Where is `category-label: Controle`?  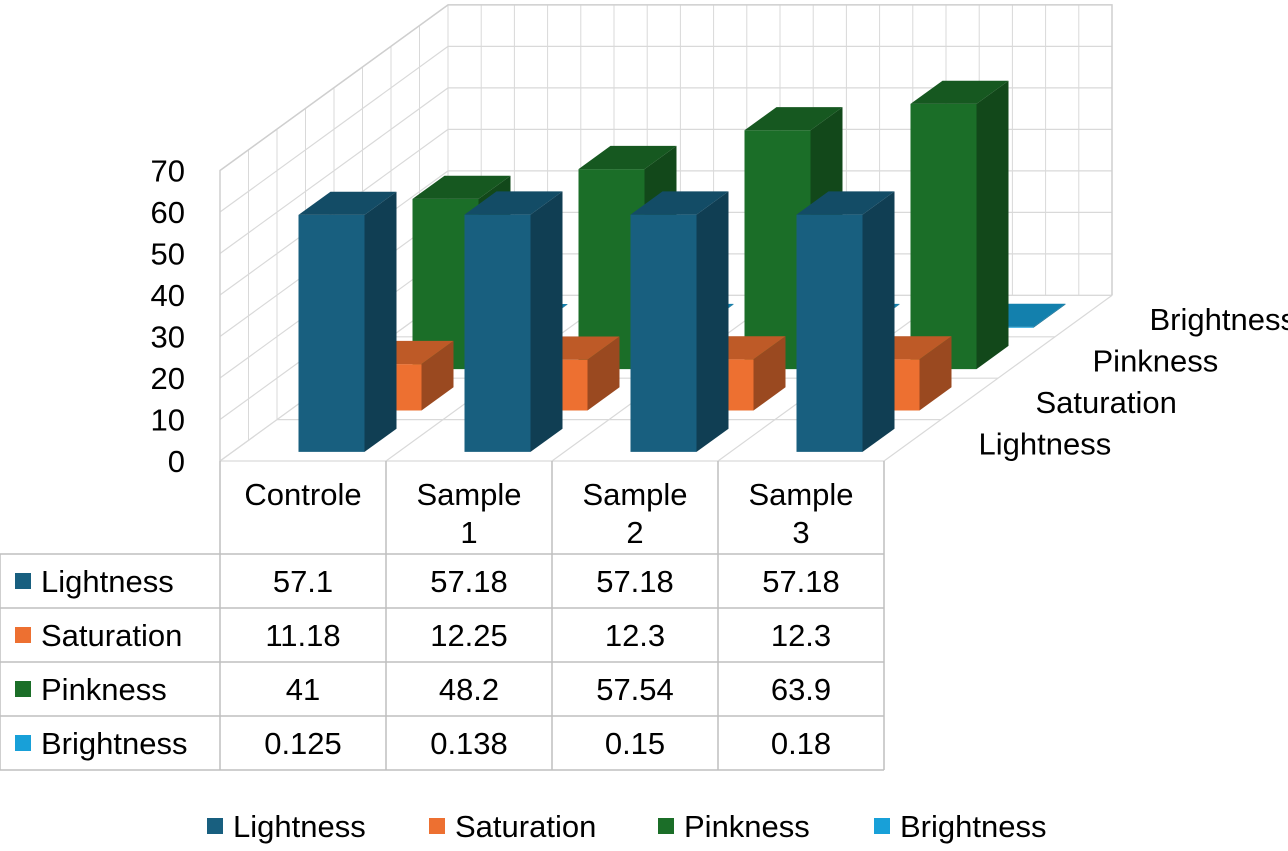
category-label: Controle is located at coordinates (302, 494).